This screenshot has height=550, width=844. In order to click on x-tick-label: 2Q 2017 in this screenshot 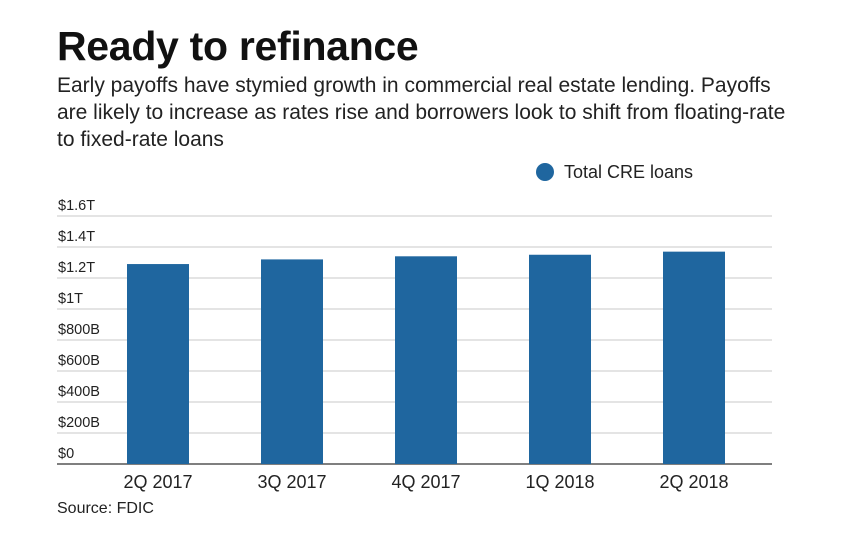, I will do `click(157, 482)`.